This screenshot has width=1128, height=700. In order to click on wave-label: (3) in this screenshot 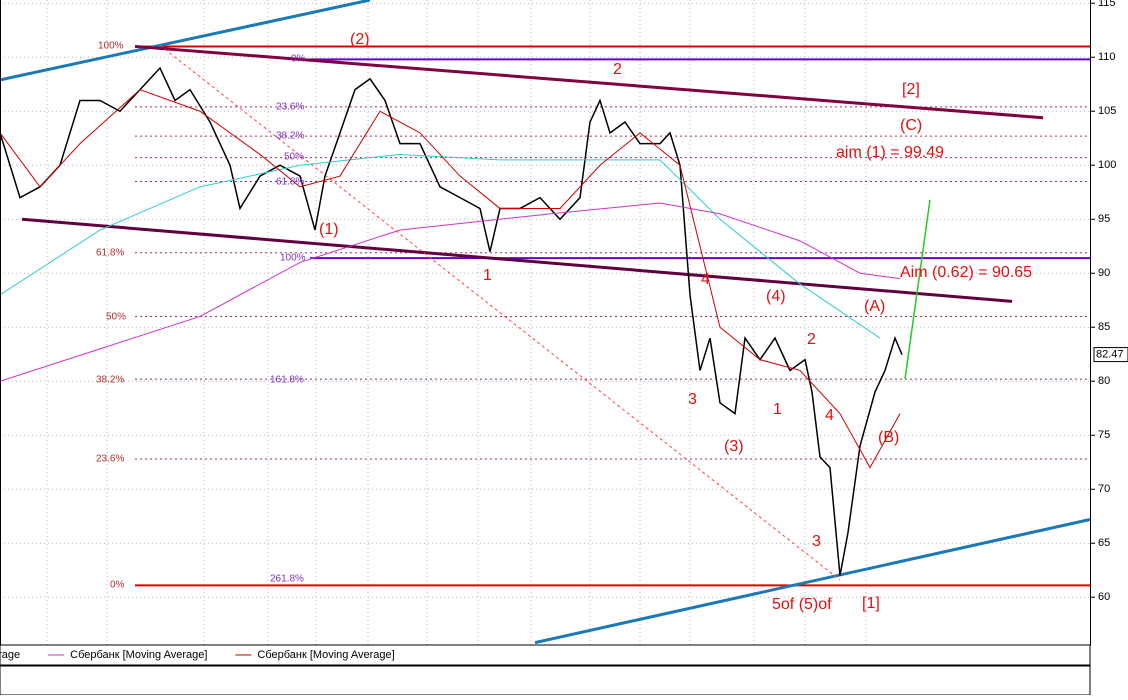, I will do `click(734, 446)`.